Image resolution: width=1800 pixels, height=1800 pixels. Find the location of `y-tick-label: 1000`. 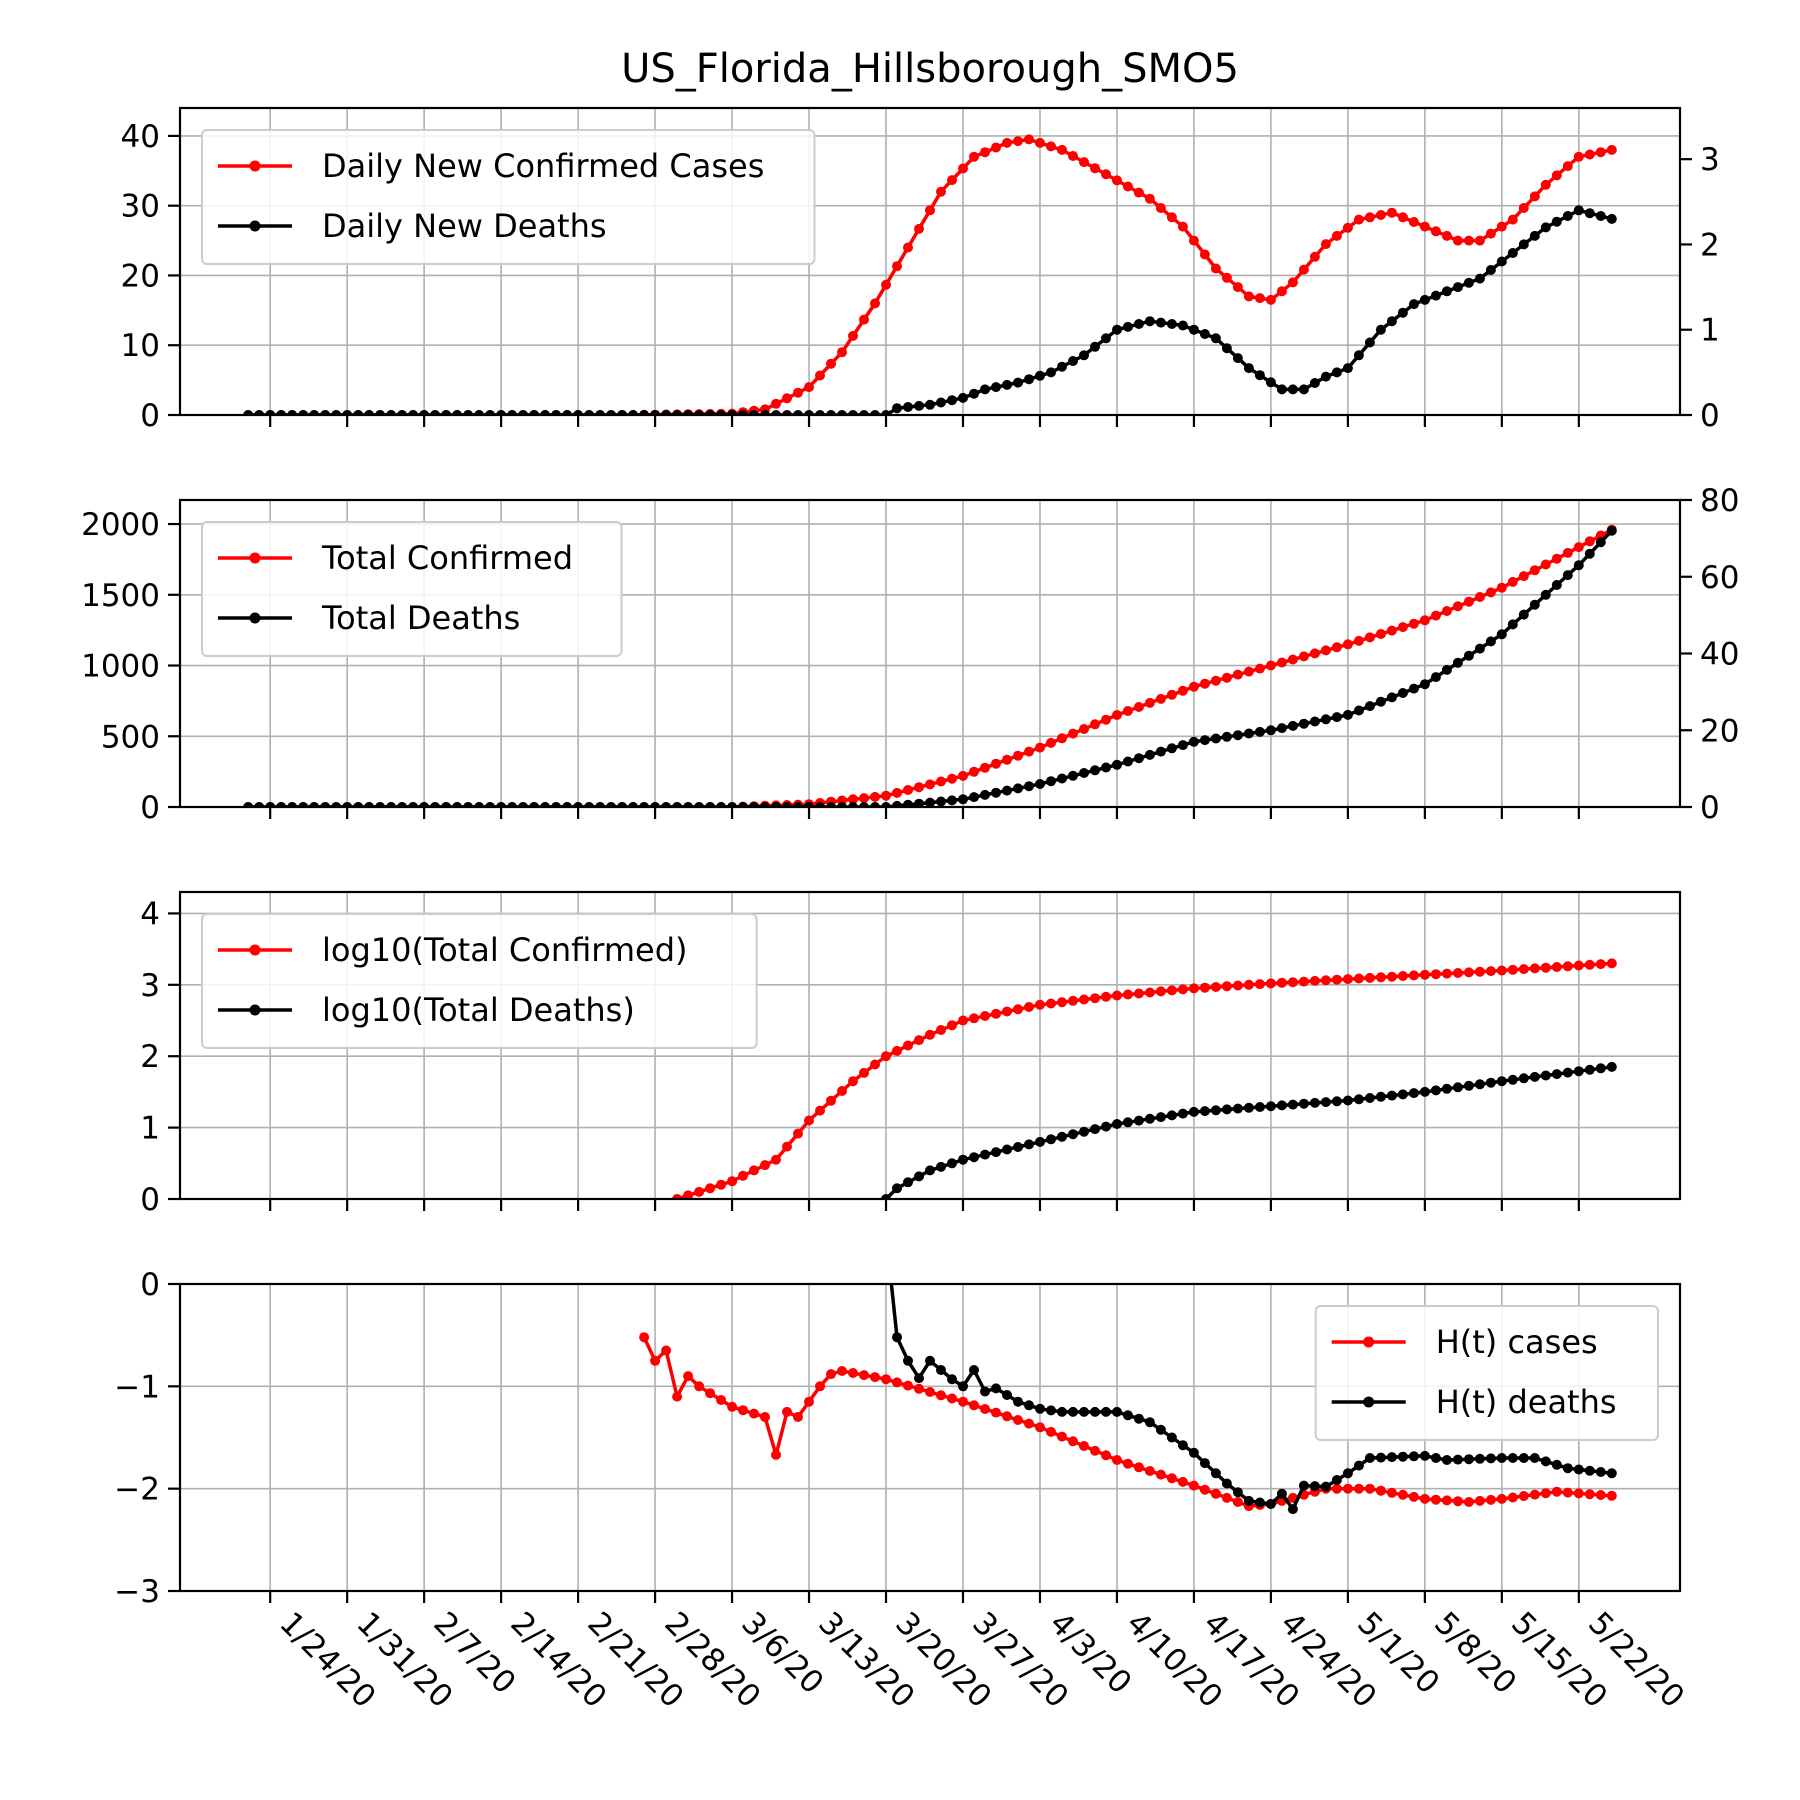

y-tick-label: 1000 is located at coordinates (120, 667).